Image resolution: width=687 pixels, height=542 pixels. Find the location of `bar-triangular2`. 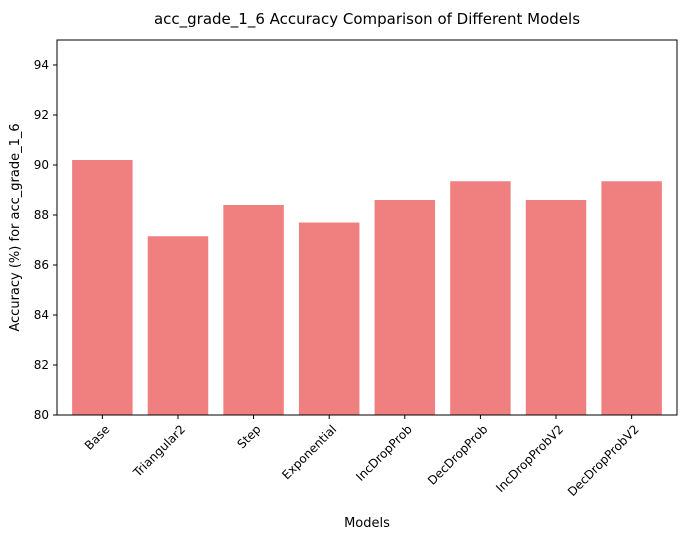

bar-triangular2 is located at coordinates (178, 325).